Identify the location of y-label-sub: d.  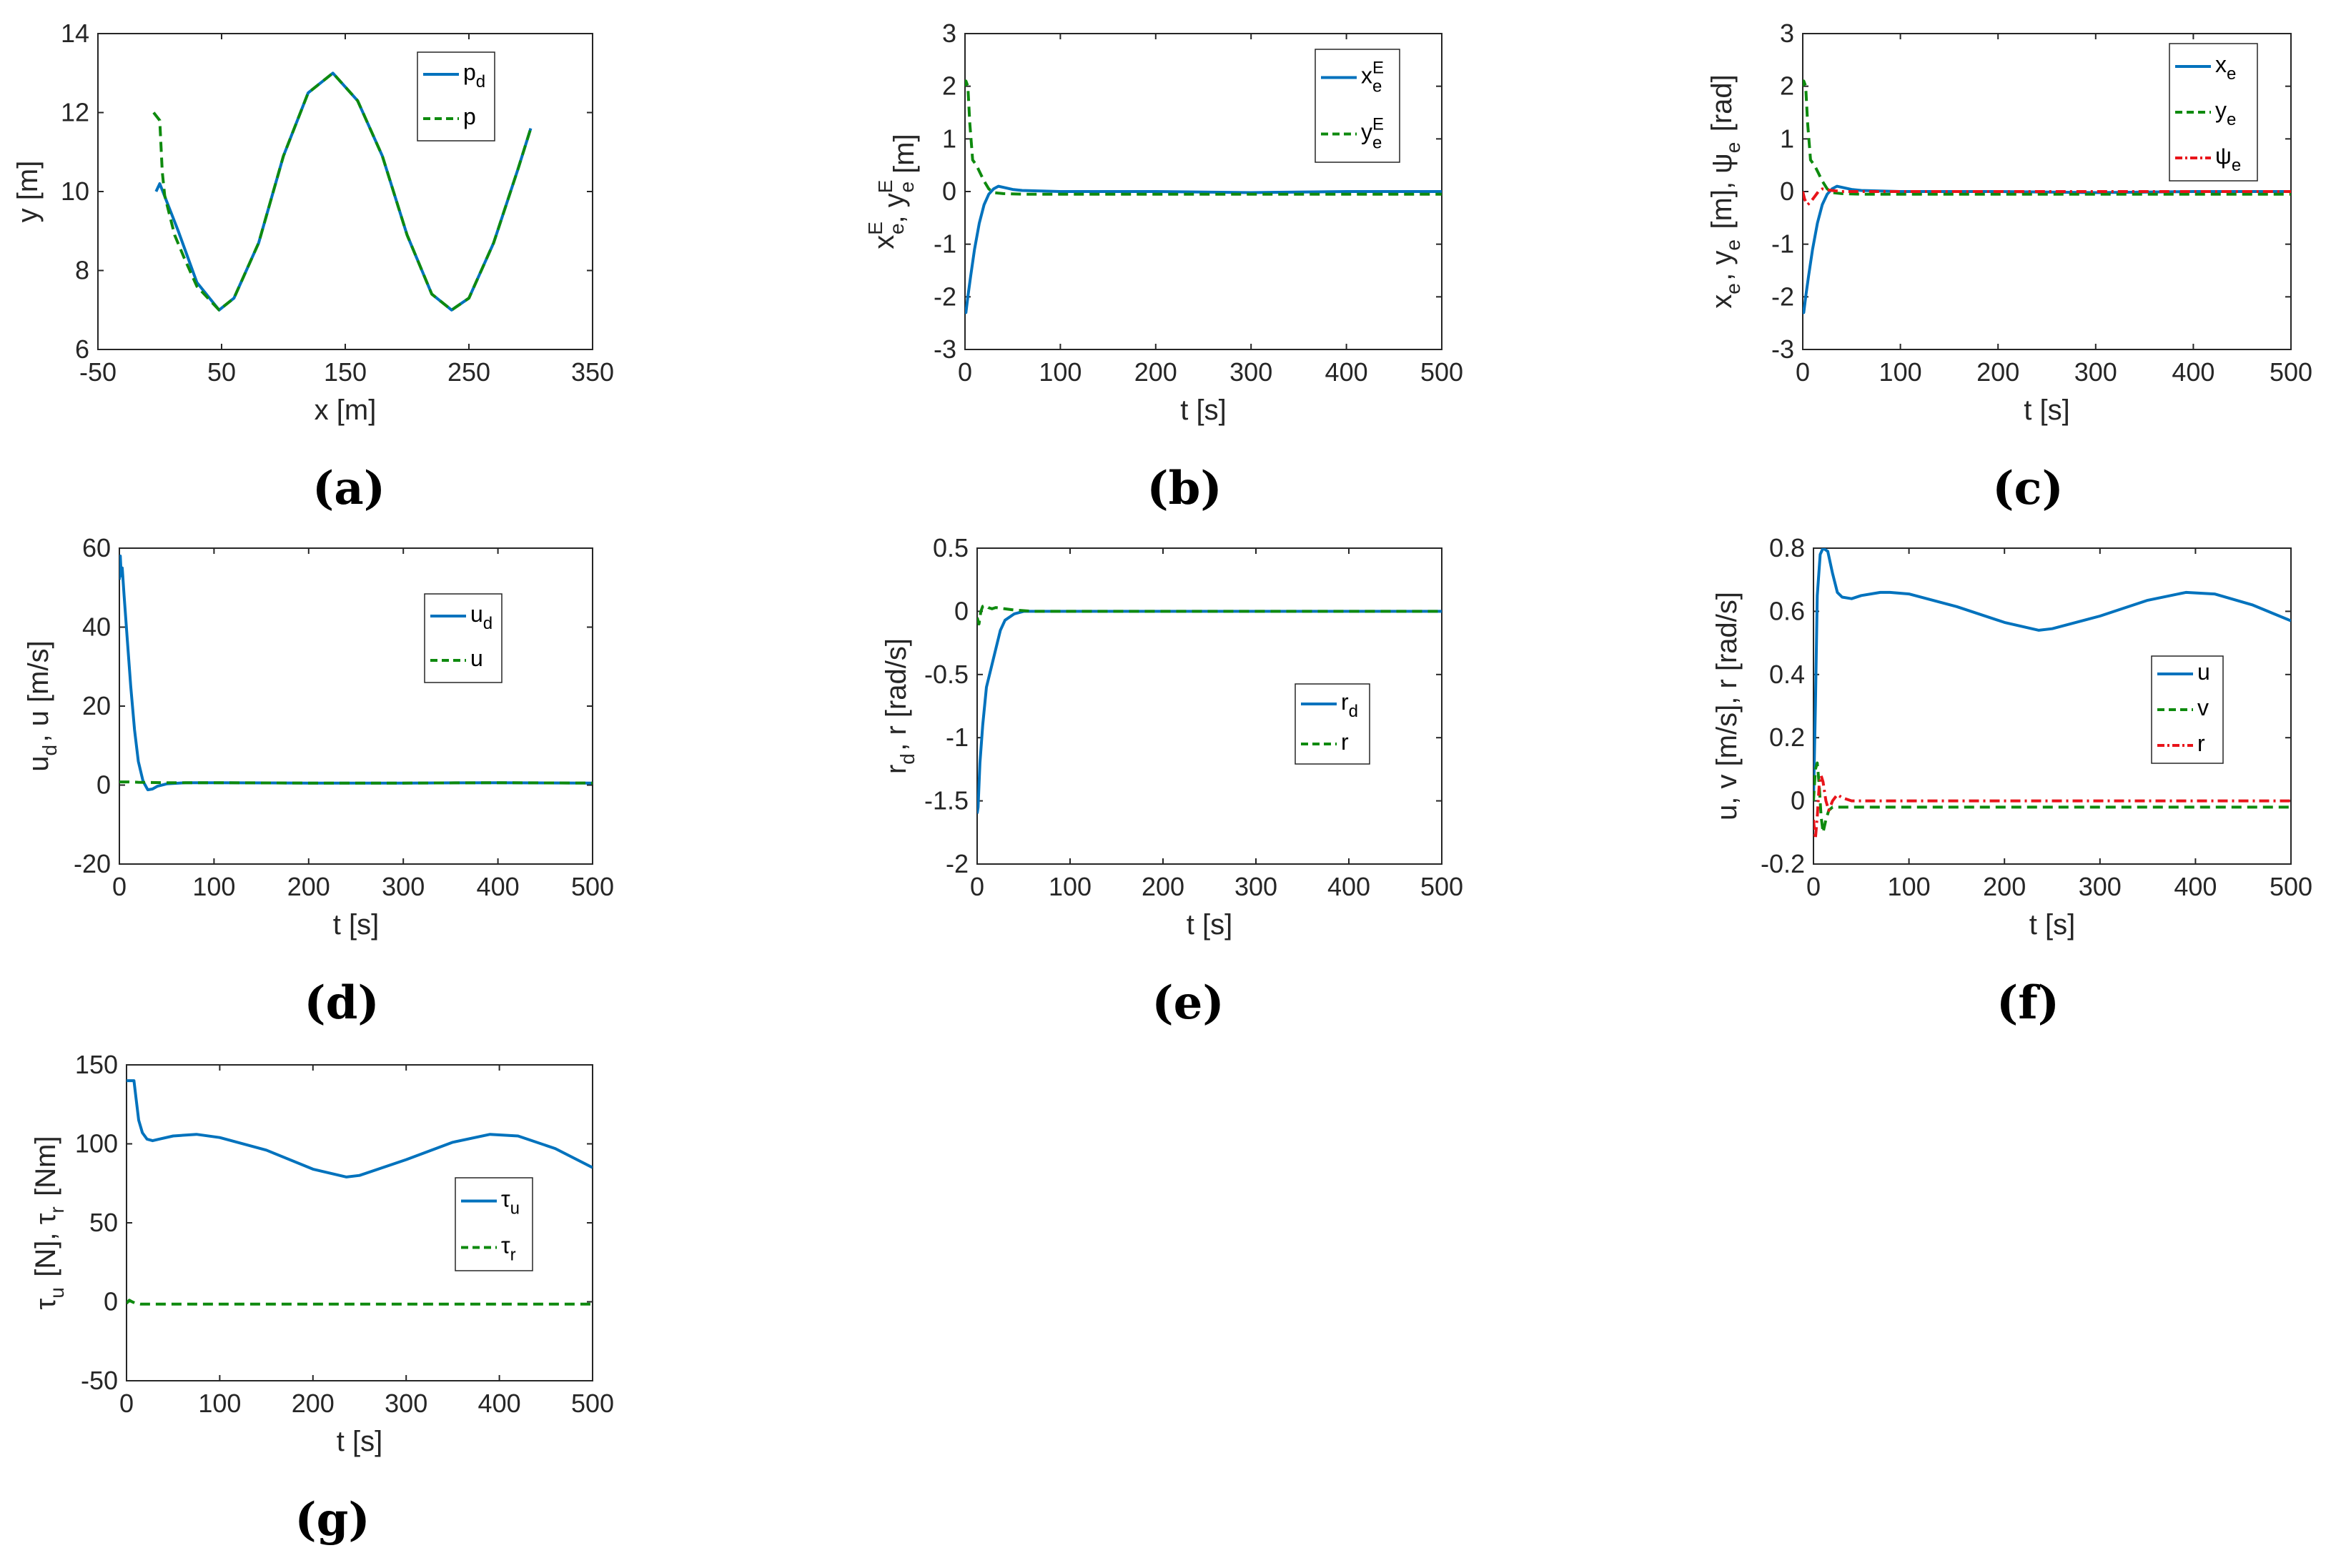
(50, 751).